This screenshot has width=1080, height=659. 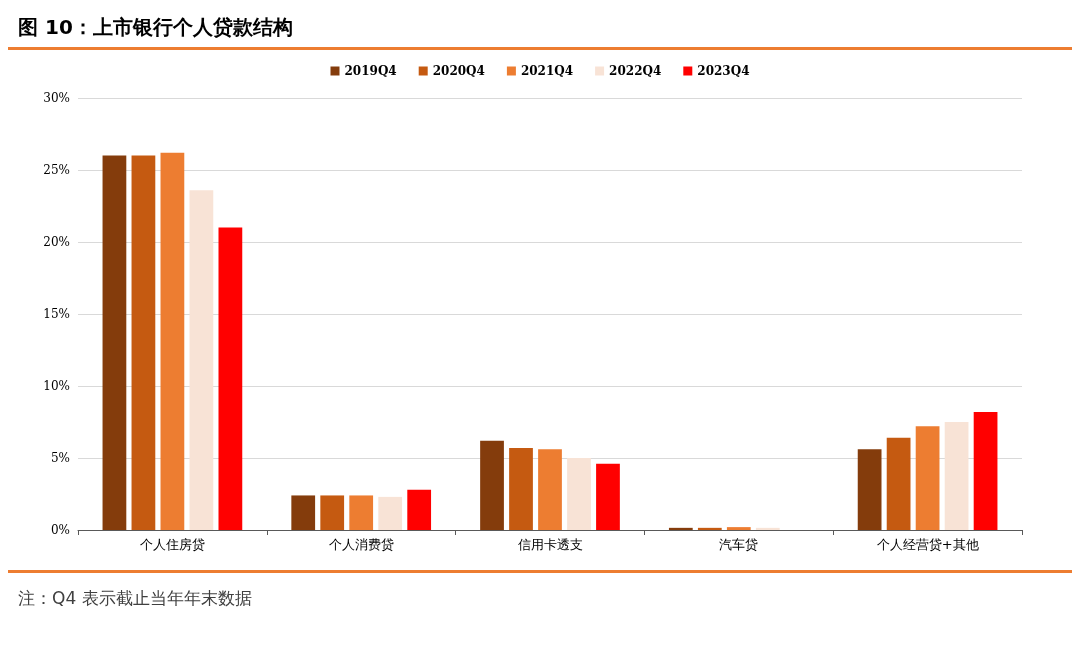 What do you see at coordinates (56, 314) in the screenshot?
I see `y-tick-label: 15%` at bounding box center [56, 314].